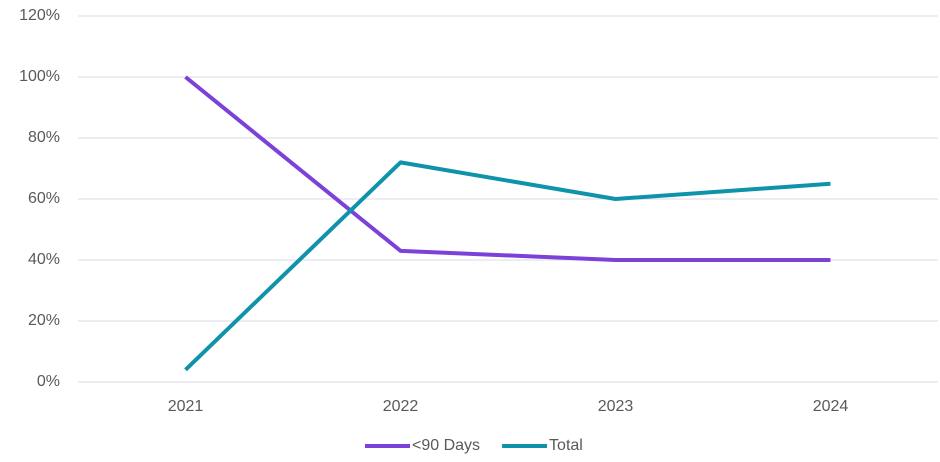  Describe the element at coordinates (186, 406) in the screenshot. I see `x-tick-label: 2021` at that location.